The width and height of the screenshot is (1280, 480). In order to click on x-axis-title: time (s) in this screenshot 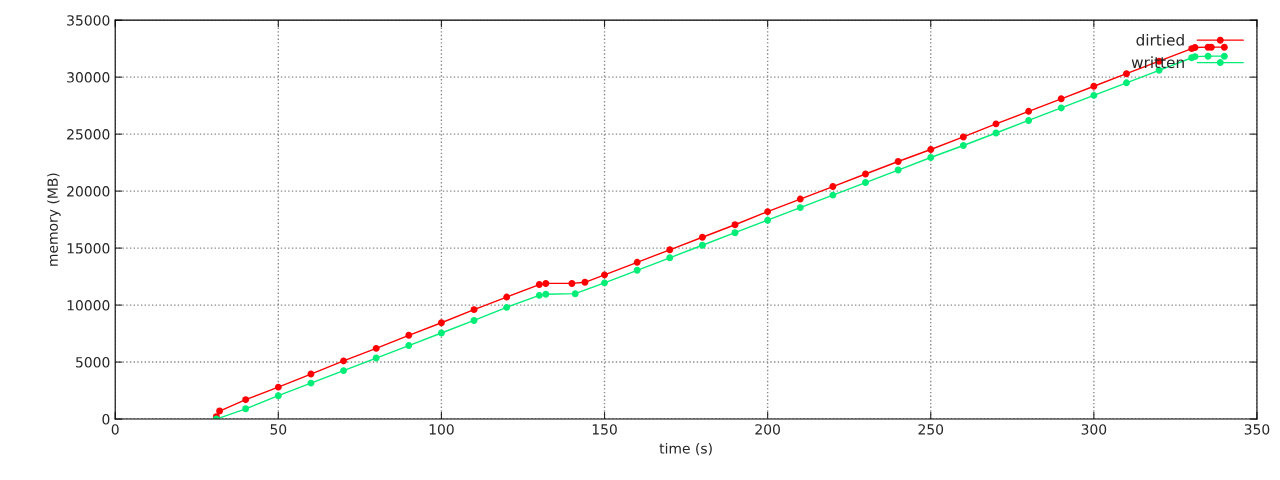, I will do `click(685, 449)`.